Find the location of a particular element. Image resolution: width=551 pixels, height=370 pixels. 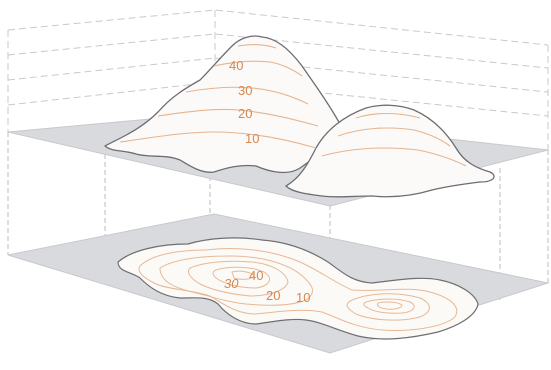

map-label-20: 20 is located at coordinates (273, 295).